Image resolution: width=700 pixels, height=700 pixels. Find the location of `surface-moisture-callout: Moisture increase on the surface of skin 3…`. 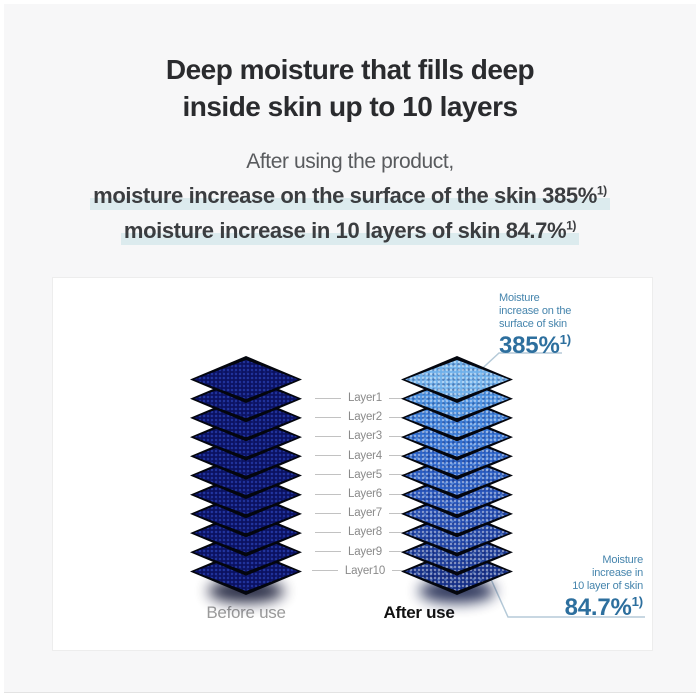

surface-moisture-callout: Moisture increase on the surface of skin 3… is located at coordinates (535, 325).